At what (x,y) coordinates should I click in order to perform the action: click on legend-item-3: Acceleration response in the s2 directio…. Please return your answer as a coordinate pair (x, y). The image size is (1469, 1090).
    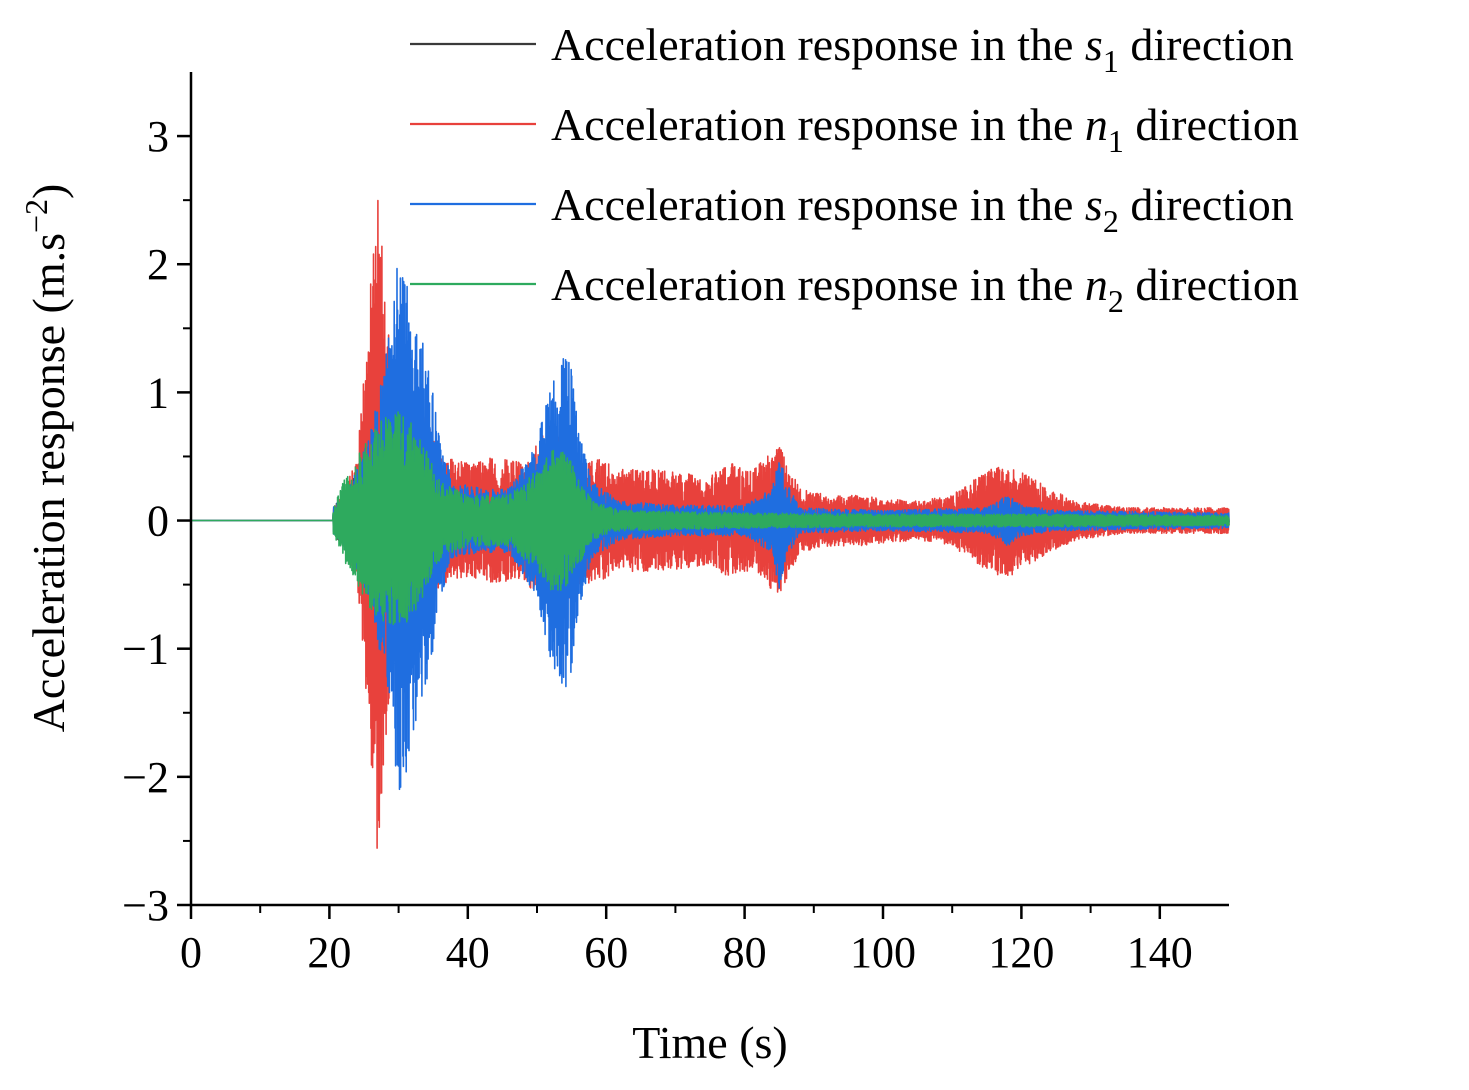
    Looking at the image, I should click on (852, 209).